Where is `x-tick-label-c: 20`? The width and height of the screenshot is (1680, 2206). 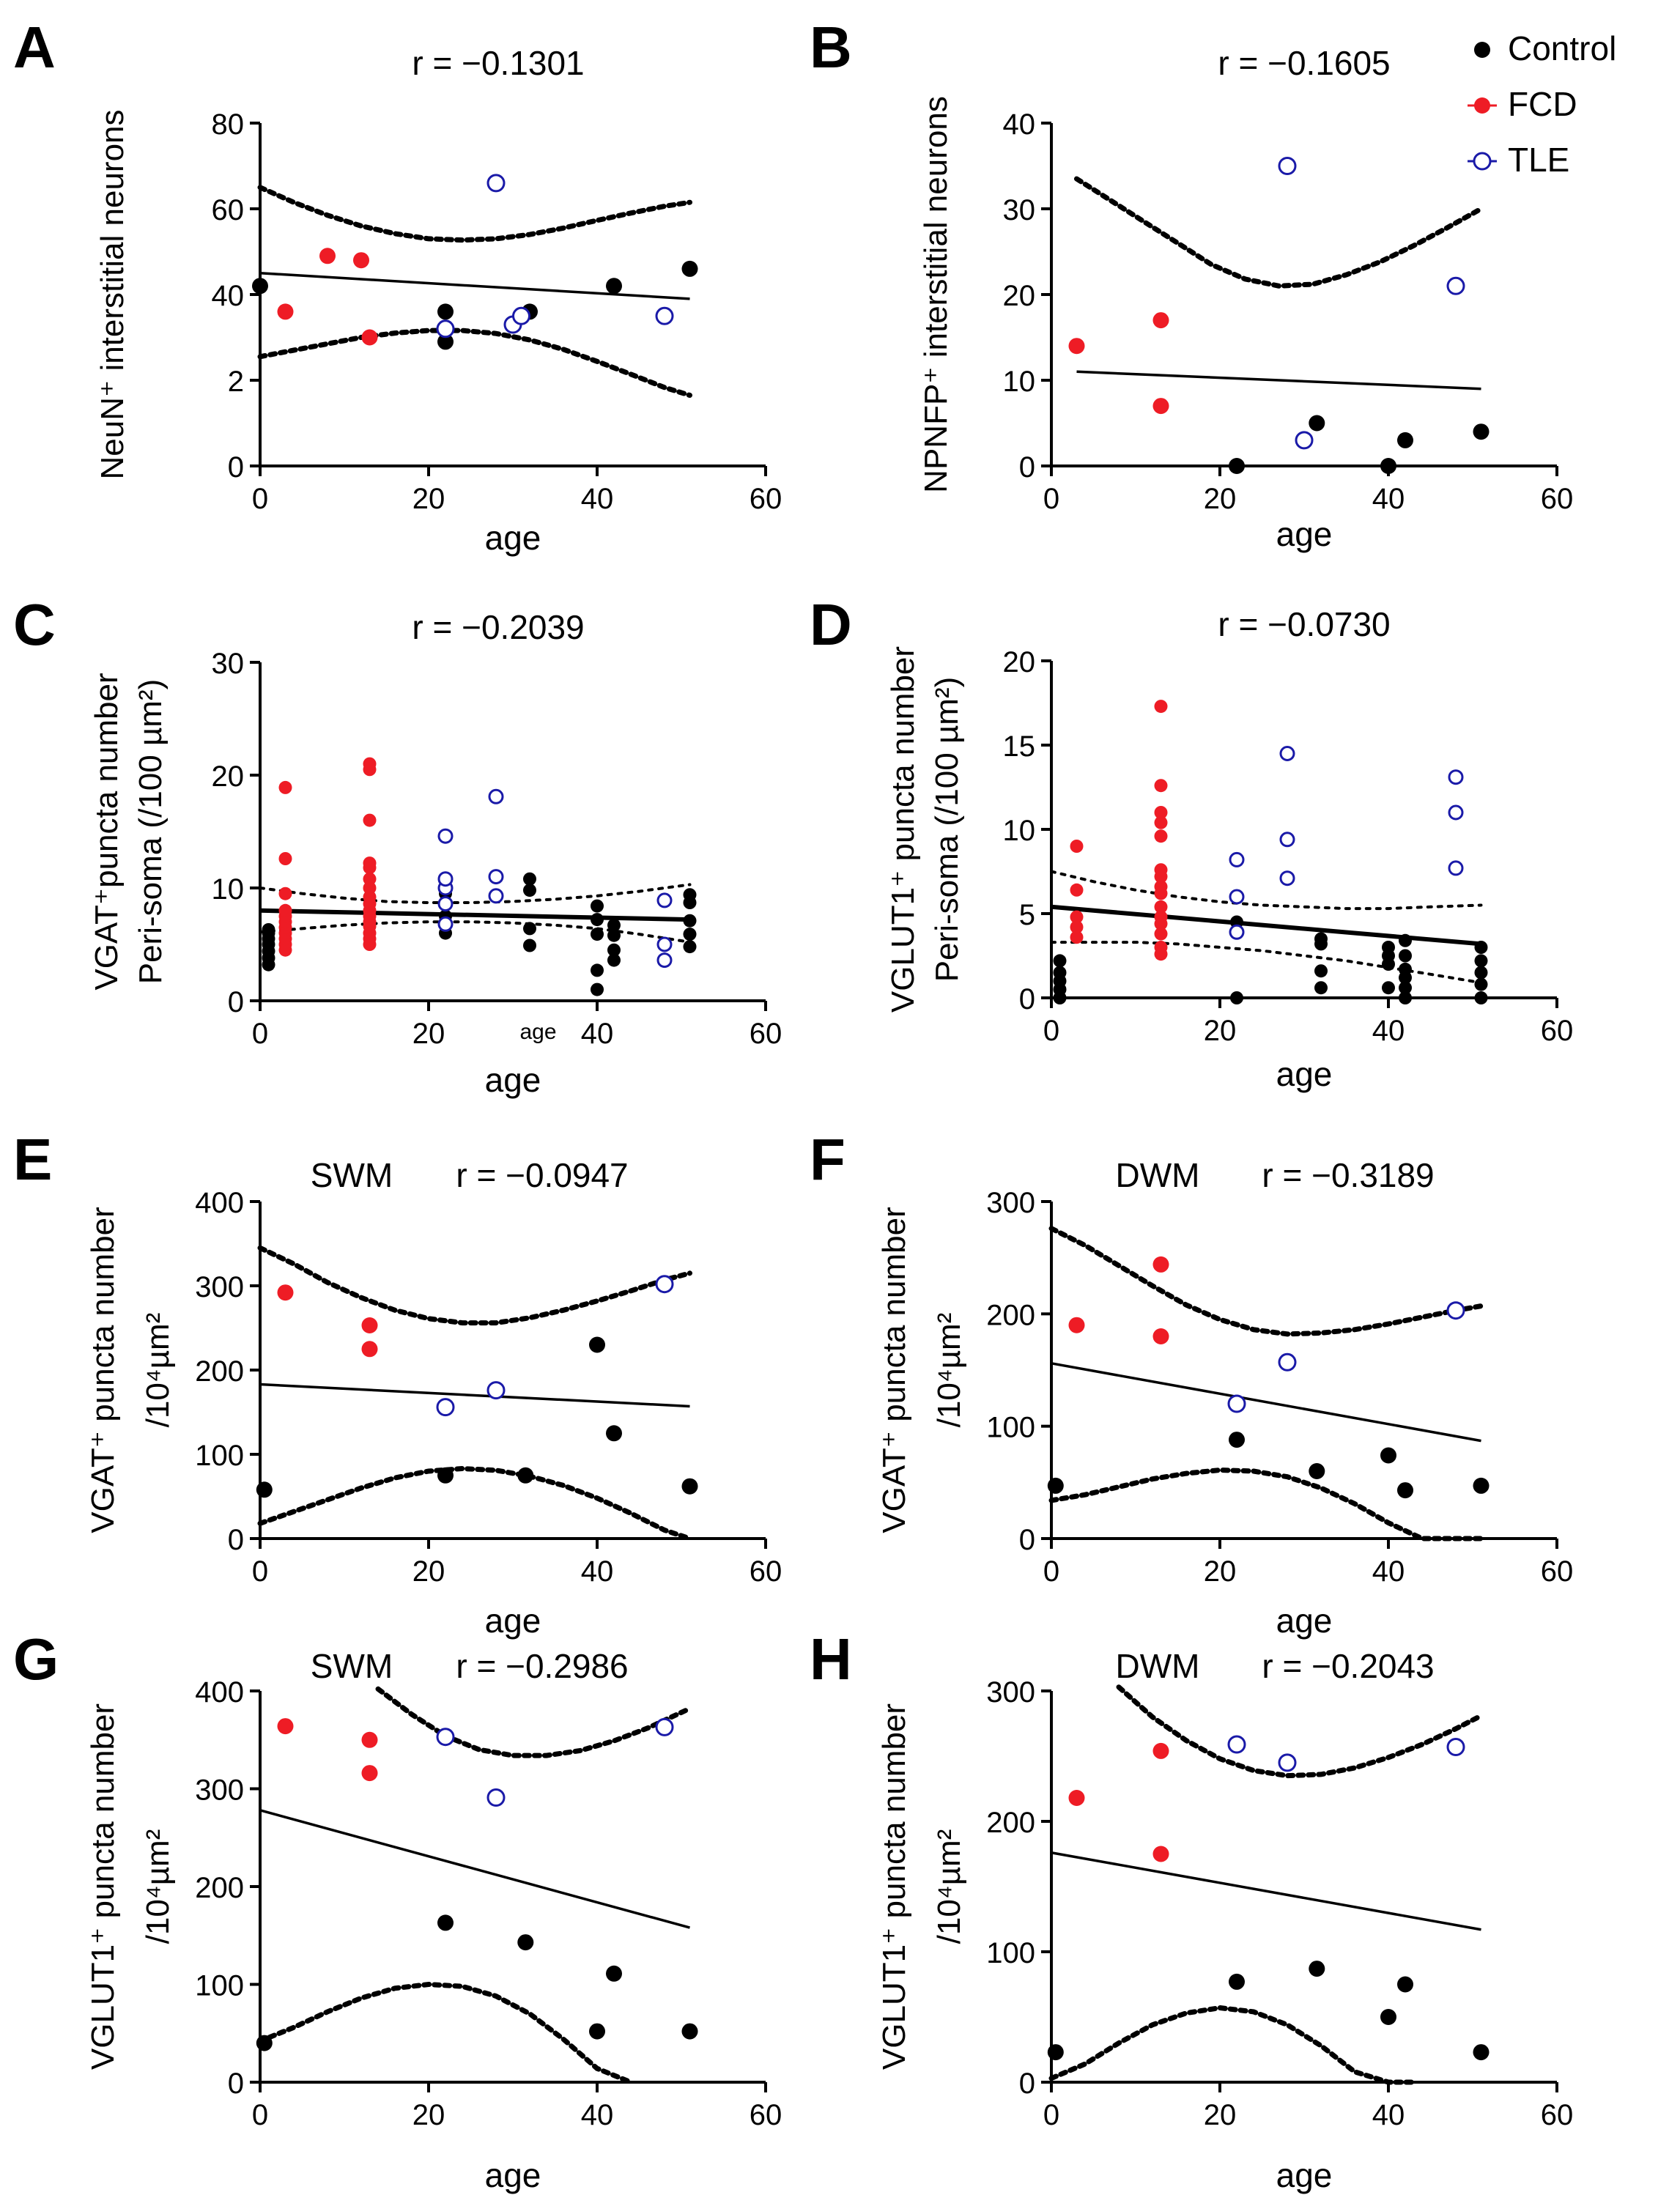 x-tick-label-c: 20 is located at coordinates (428, 1034).